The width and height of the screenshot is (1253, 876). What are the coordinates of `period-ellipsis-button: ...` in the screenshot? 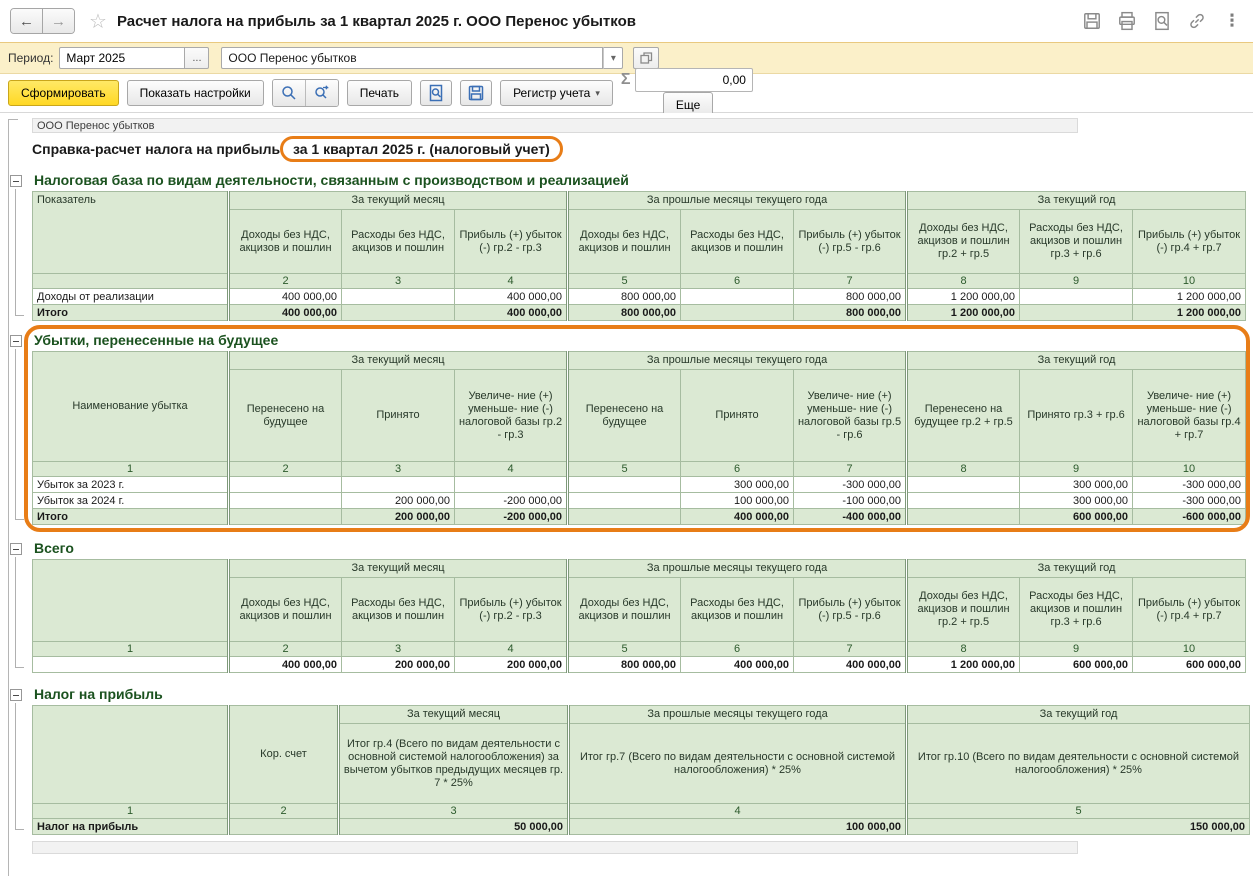 It's located at (197, 58).